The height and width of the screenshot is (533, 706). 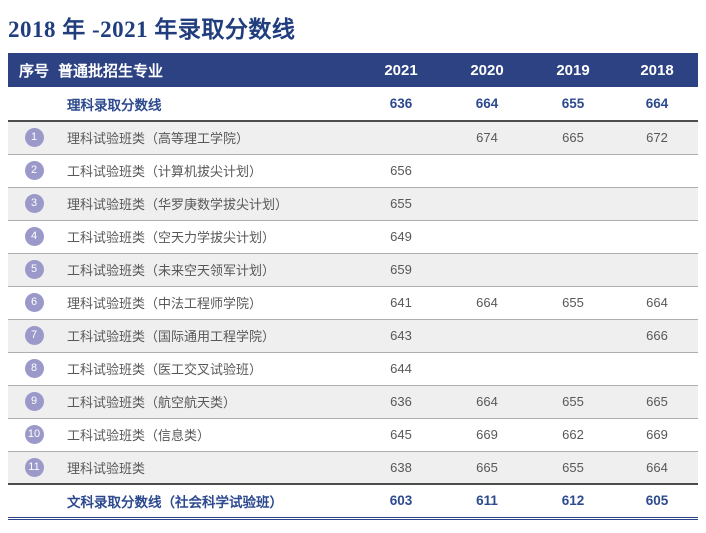 What do you see at coordinates (30, 70) in the screenshot?
I see `header-cell-num: 序号` at bounding box center [30, 70].